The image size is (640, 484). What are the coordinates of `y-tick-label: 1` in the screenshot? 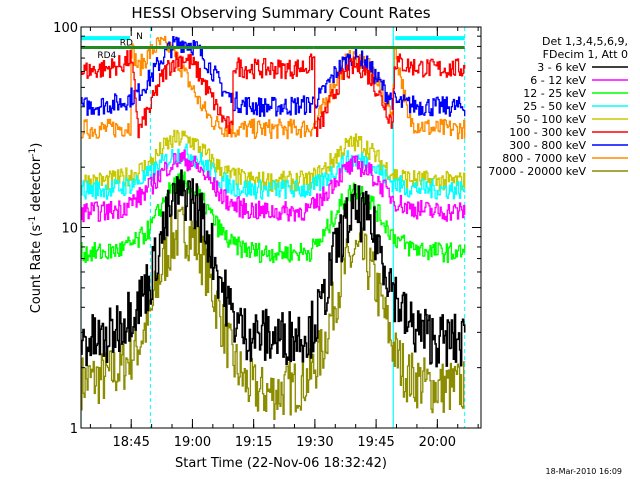 It's located at (74, 429).